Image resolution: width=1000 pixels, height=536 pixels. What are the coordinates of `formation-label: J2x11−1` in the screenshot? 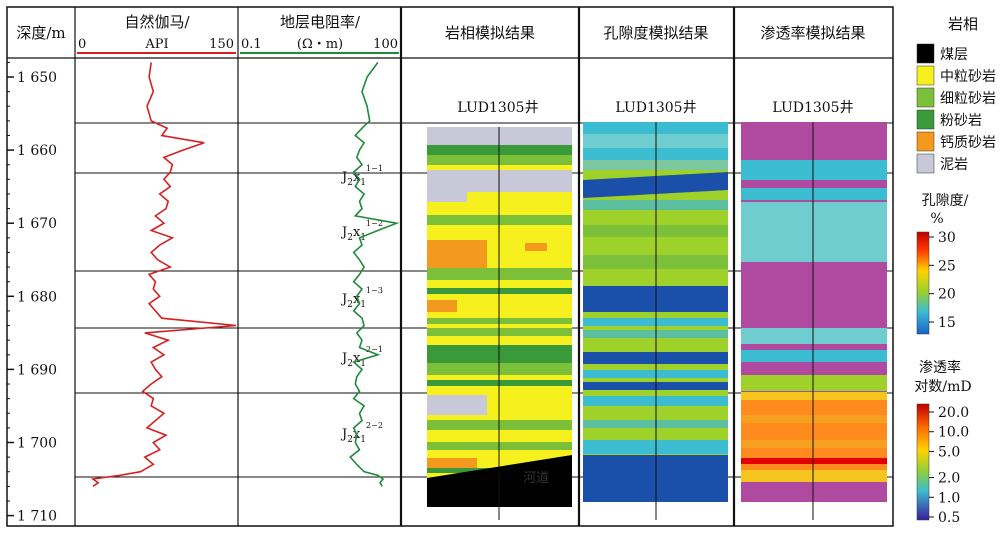 It's located at (361, 176).